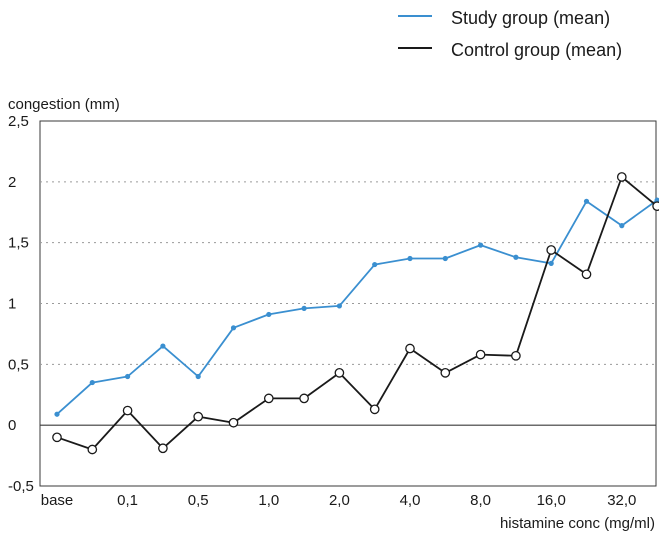 The image size is (659, 535). Describe the element at coordinates (198, 500) in the screenshot. I see `x-tick-label: 0,5` at that location.